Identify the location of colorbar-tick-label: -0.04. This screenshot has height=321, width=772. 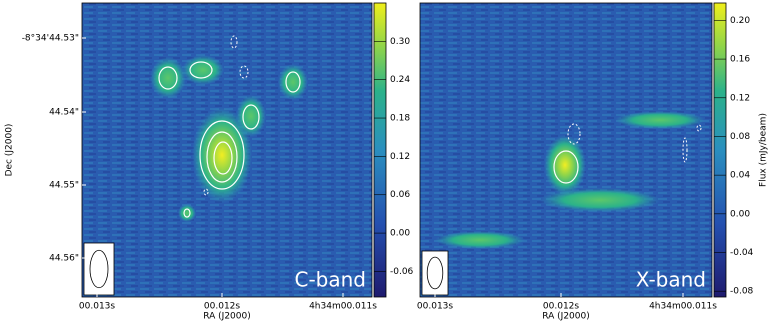
(742, 253).